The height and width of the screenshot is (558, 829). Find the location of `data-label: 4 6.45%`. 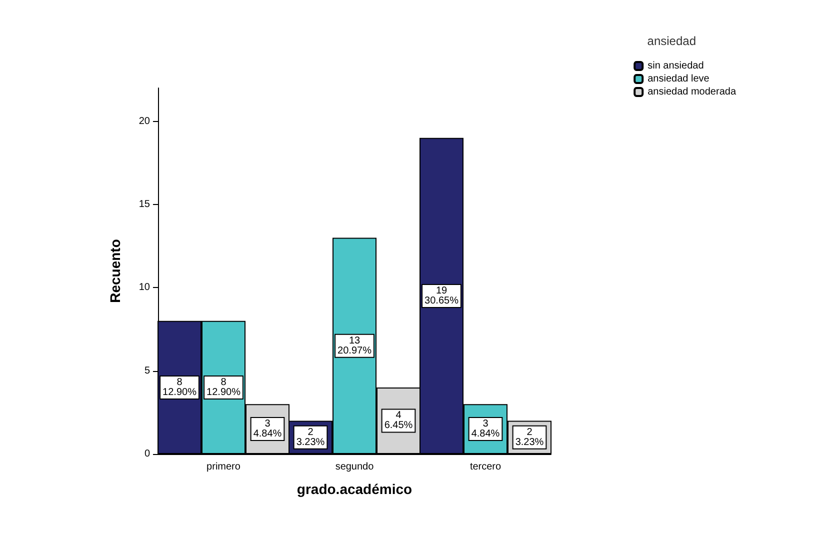

data-label: 4 6.45% is located at coordinates (398, 421).